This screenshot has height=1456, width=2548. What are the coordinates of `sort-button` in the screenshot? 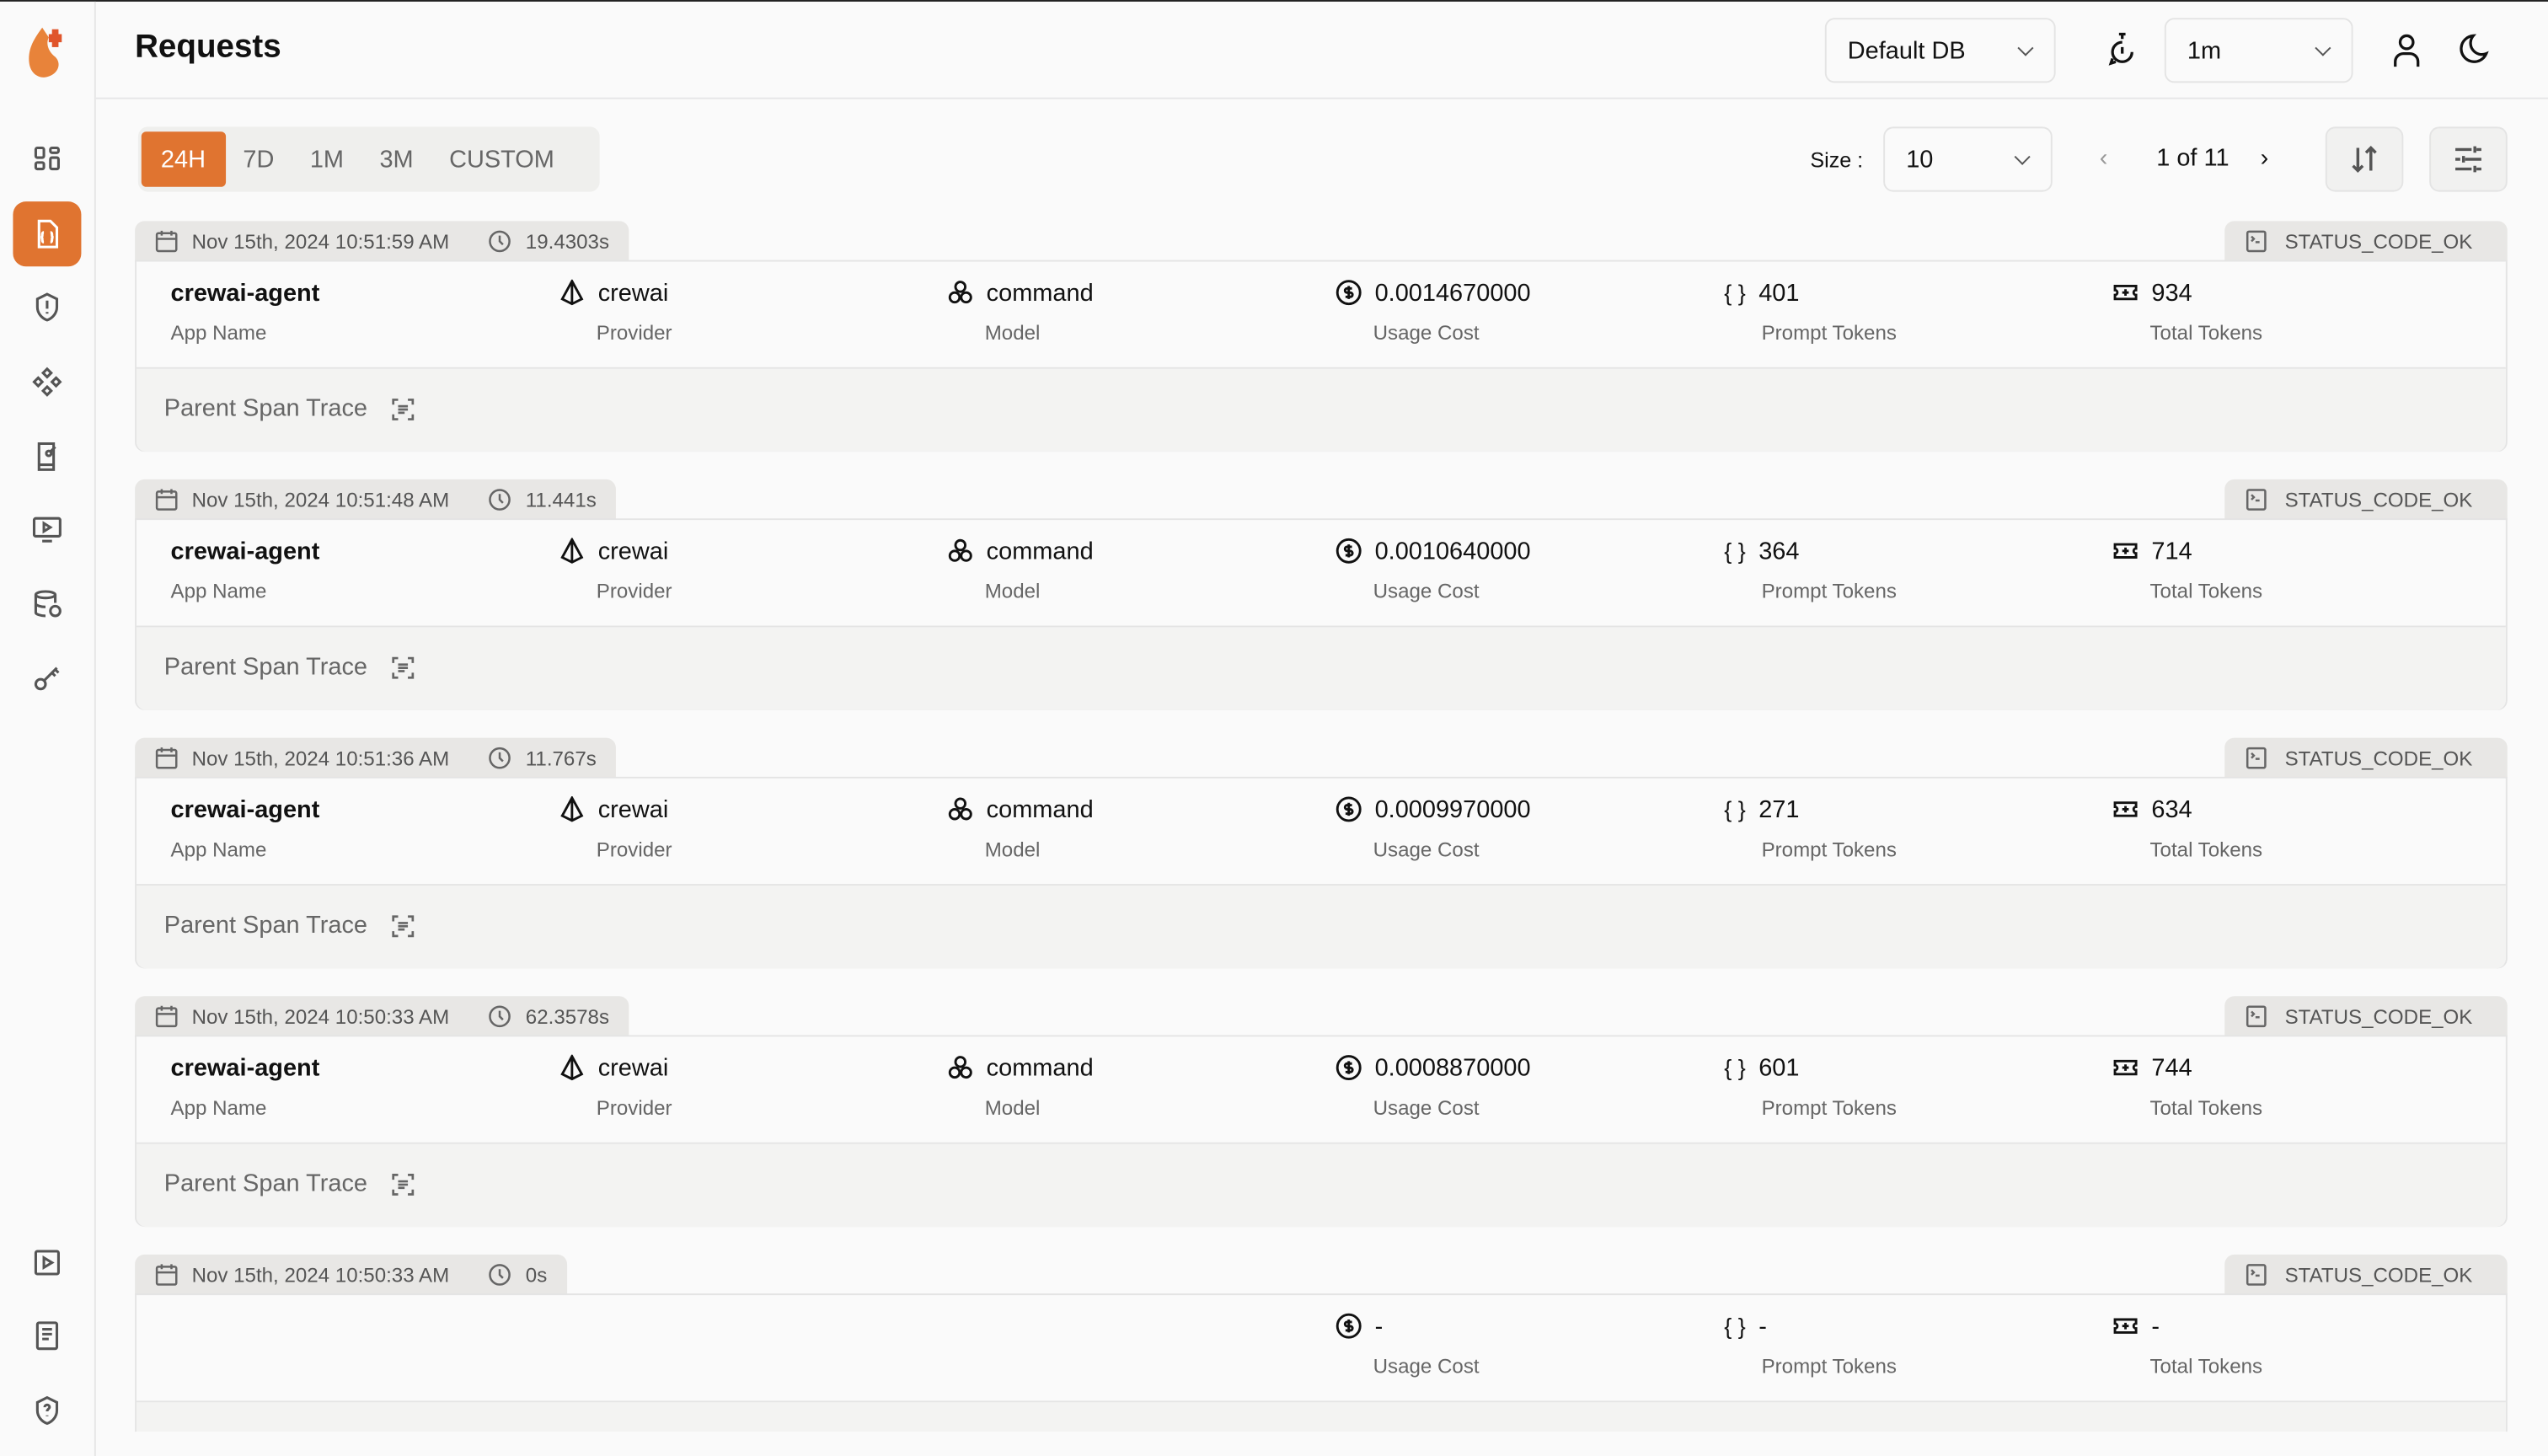 It's located at (2364, 159).